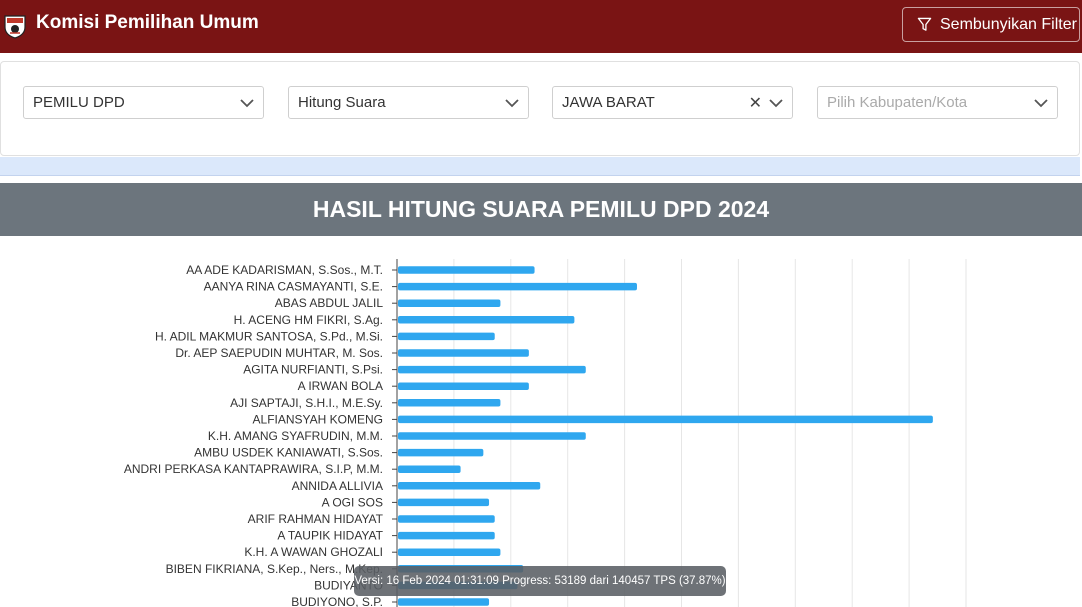 This screenshot has height=607, width=1082. Describe the element at coordinates (330, 536) in the screenshot. I see `category-label: A TAUPIK HIDAYAT` at that location.